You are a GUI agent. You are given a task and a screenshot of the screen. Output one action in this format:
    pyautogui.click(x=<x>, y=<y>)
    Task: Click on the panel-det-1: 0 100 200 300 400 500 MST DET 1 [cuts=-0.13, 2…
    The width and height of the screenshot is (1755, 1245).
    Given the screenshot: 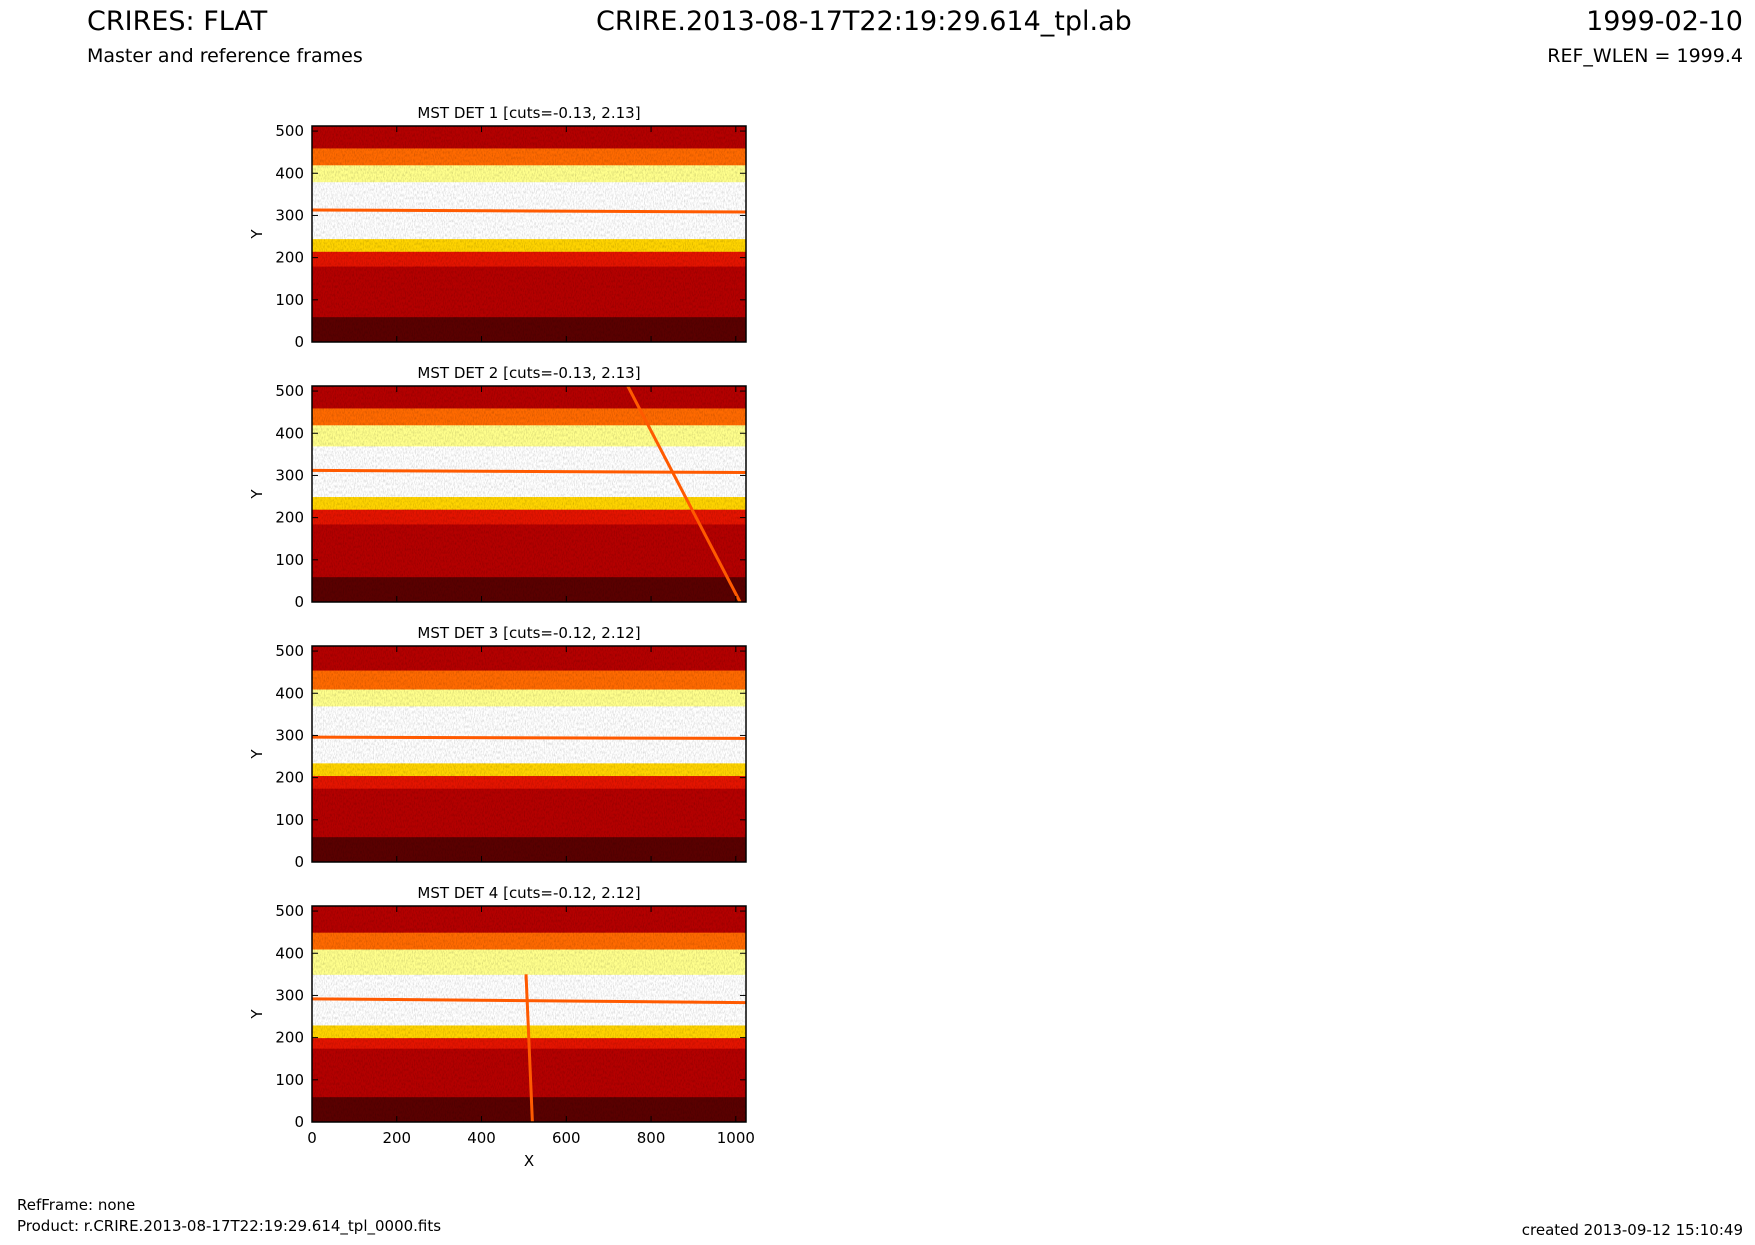 What is the action you would take?
    pyautogui.click(x=497, y=227)
    